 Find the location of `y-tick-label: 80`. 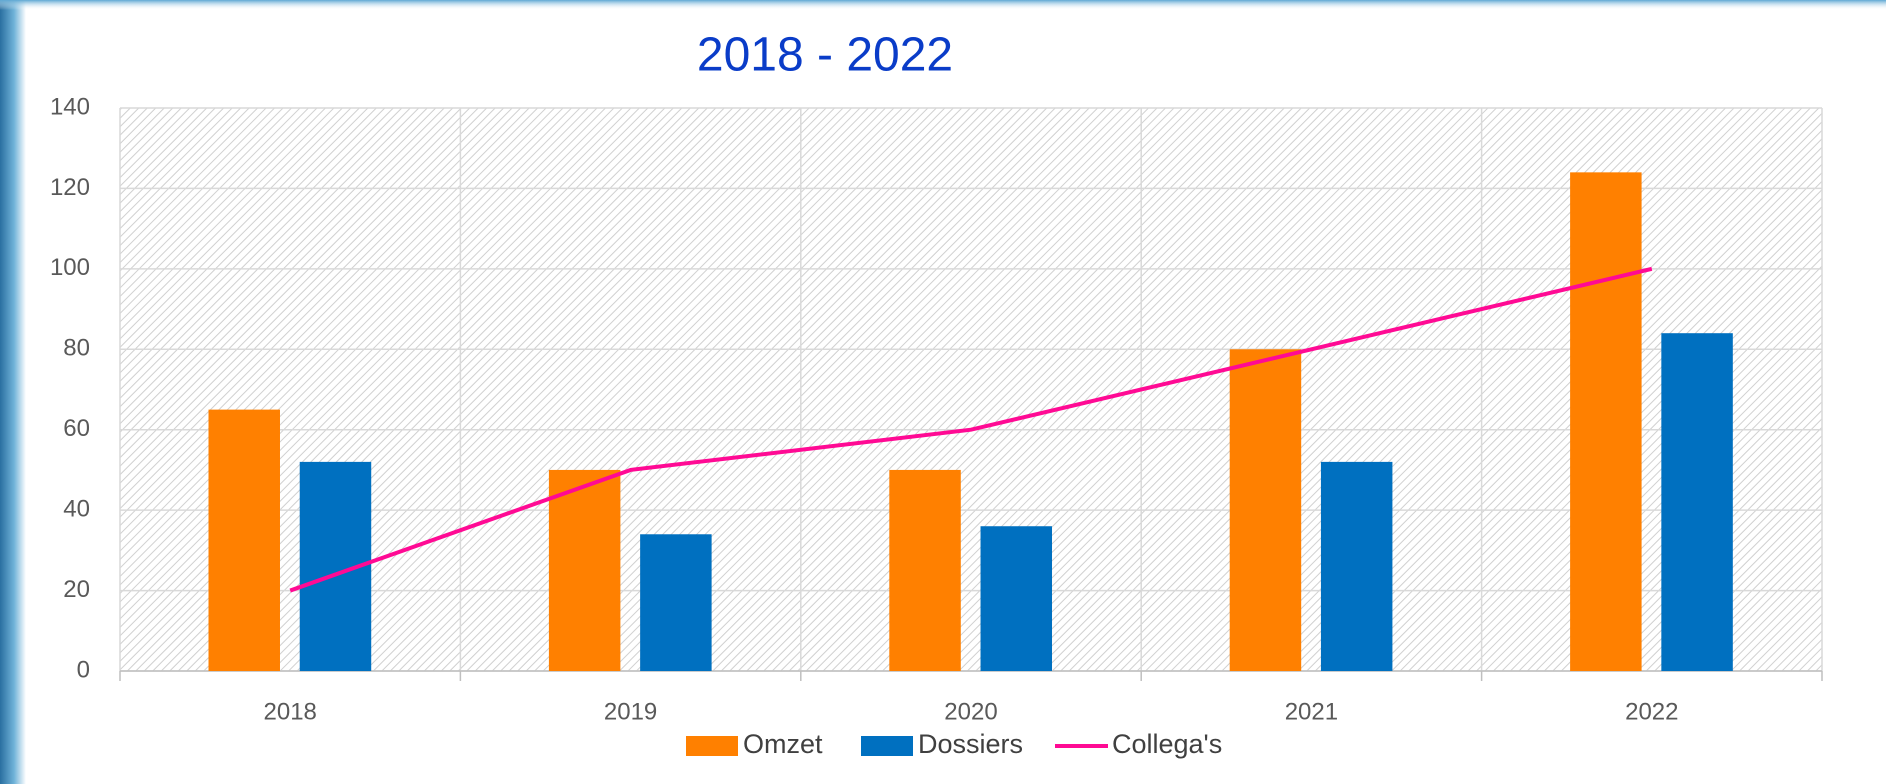

y-tick-label: 80 is located at coordinates (76, 348).